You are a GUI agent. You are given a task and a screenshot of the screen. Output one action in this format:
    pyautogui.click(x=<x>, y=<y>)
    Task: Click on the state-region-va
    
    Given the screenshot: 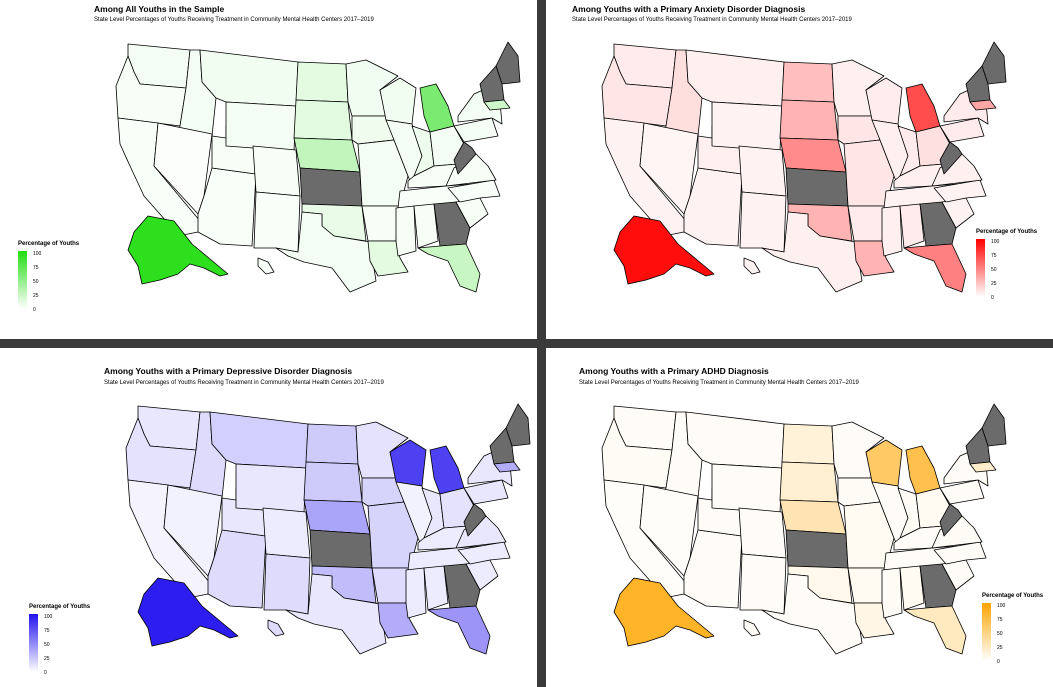 What is the action you would take?
    pyautogui.click(x=957, y=532)
    